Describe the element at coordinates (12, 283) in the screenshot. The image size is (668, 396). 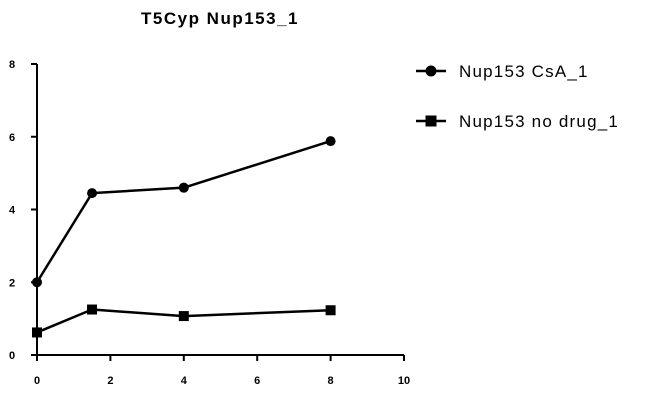
I see `y-tick-label: 2` at that location.